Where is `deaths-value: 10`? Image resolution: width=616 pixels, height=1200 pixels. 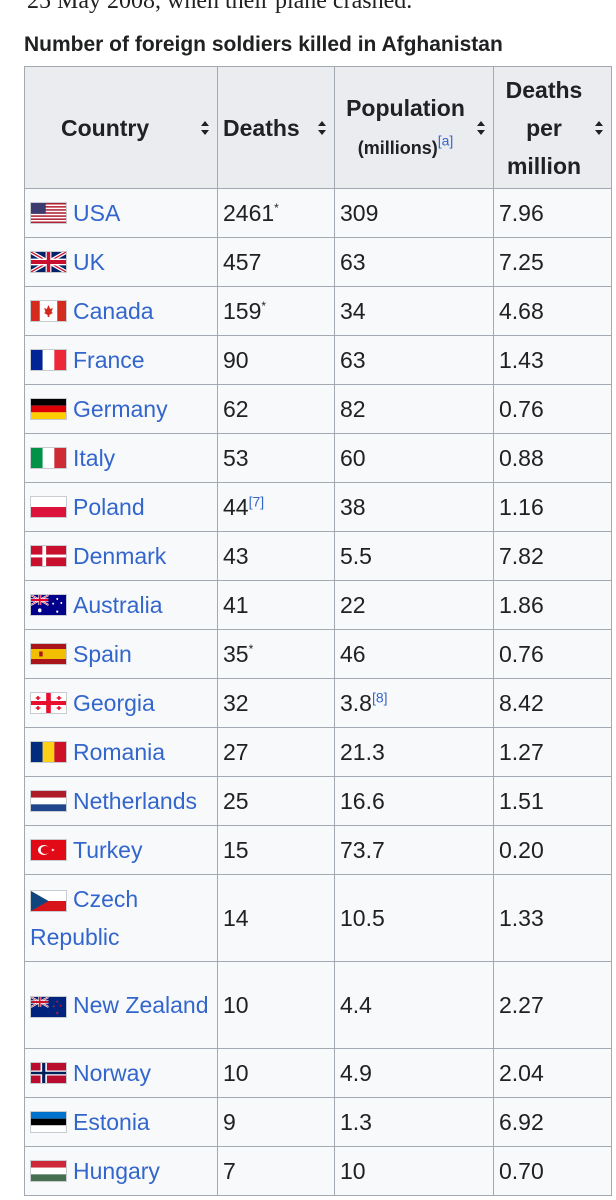 deaths-value: 10 is located at coordinates (236, 1005).